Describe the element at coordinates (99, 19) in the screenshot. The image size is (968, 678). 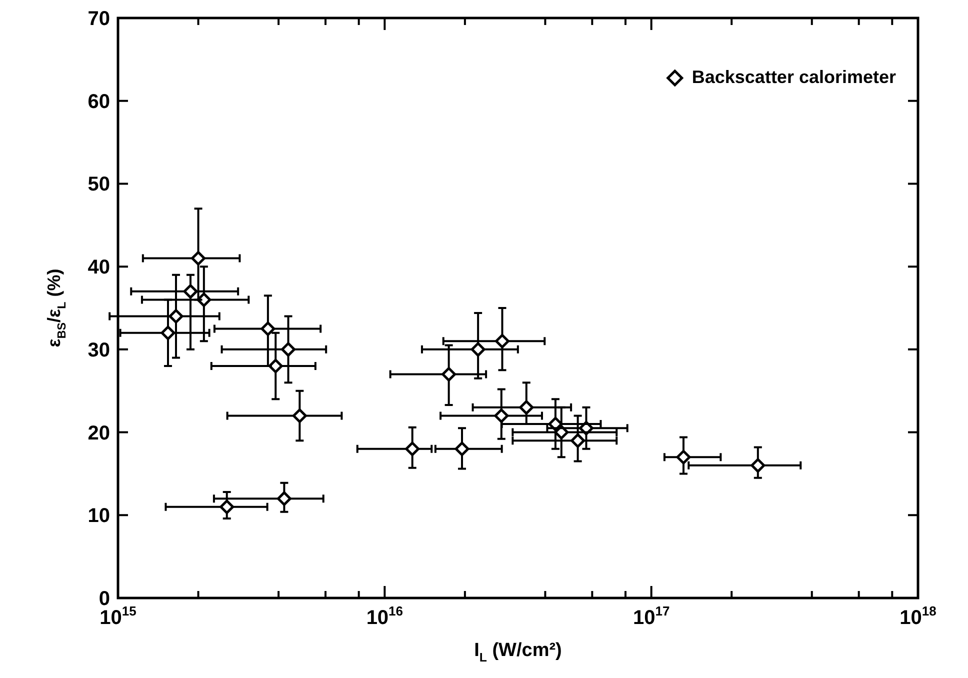
I see `y-tick-label: 70` at that location.